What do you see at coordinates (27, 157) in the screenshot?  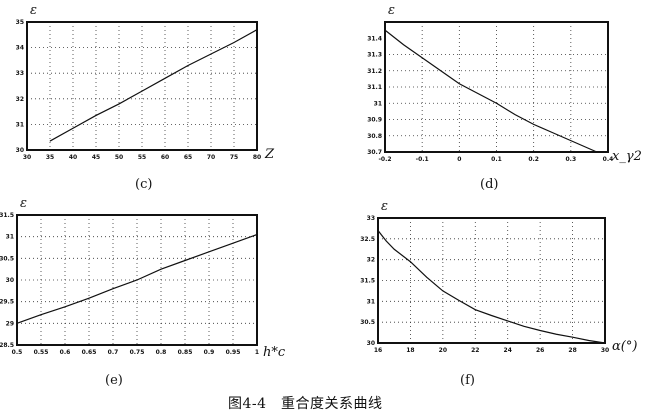 I see `x-tick-label: 30` at bounding box center [27, 157].